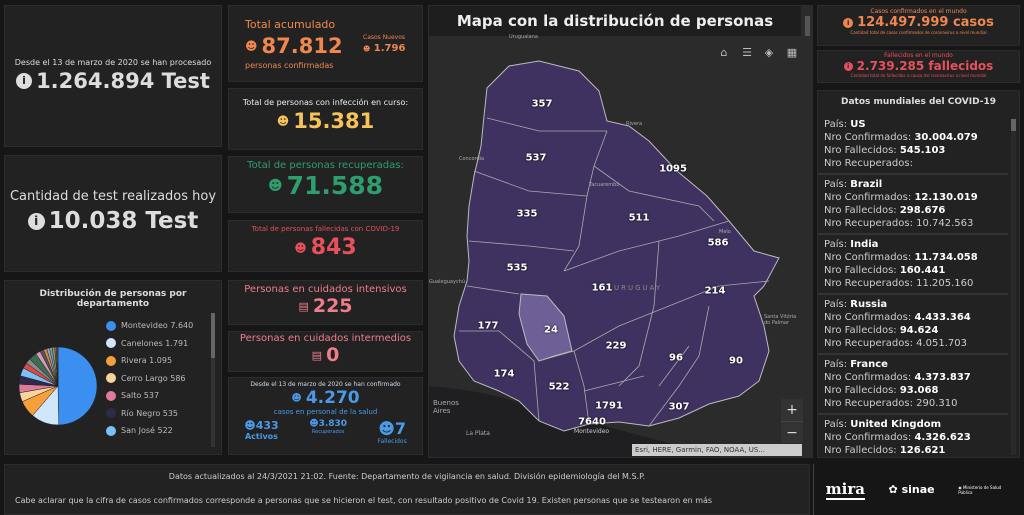  I want to click on pie-slice, so click(77, 386).